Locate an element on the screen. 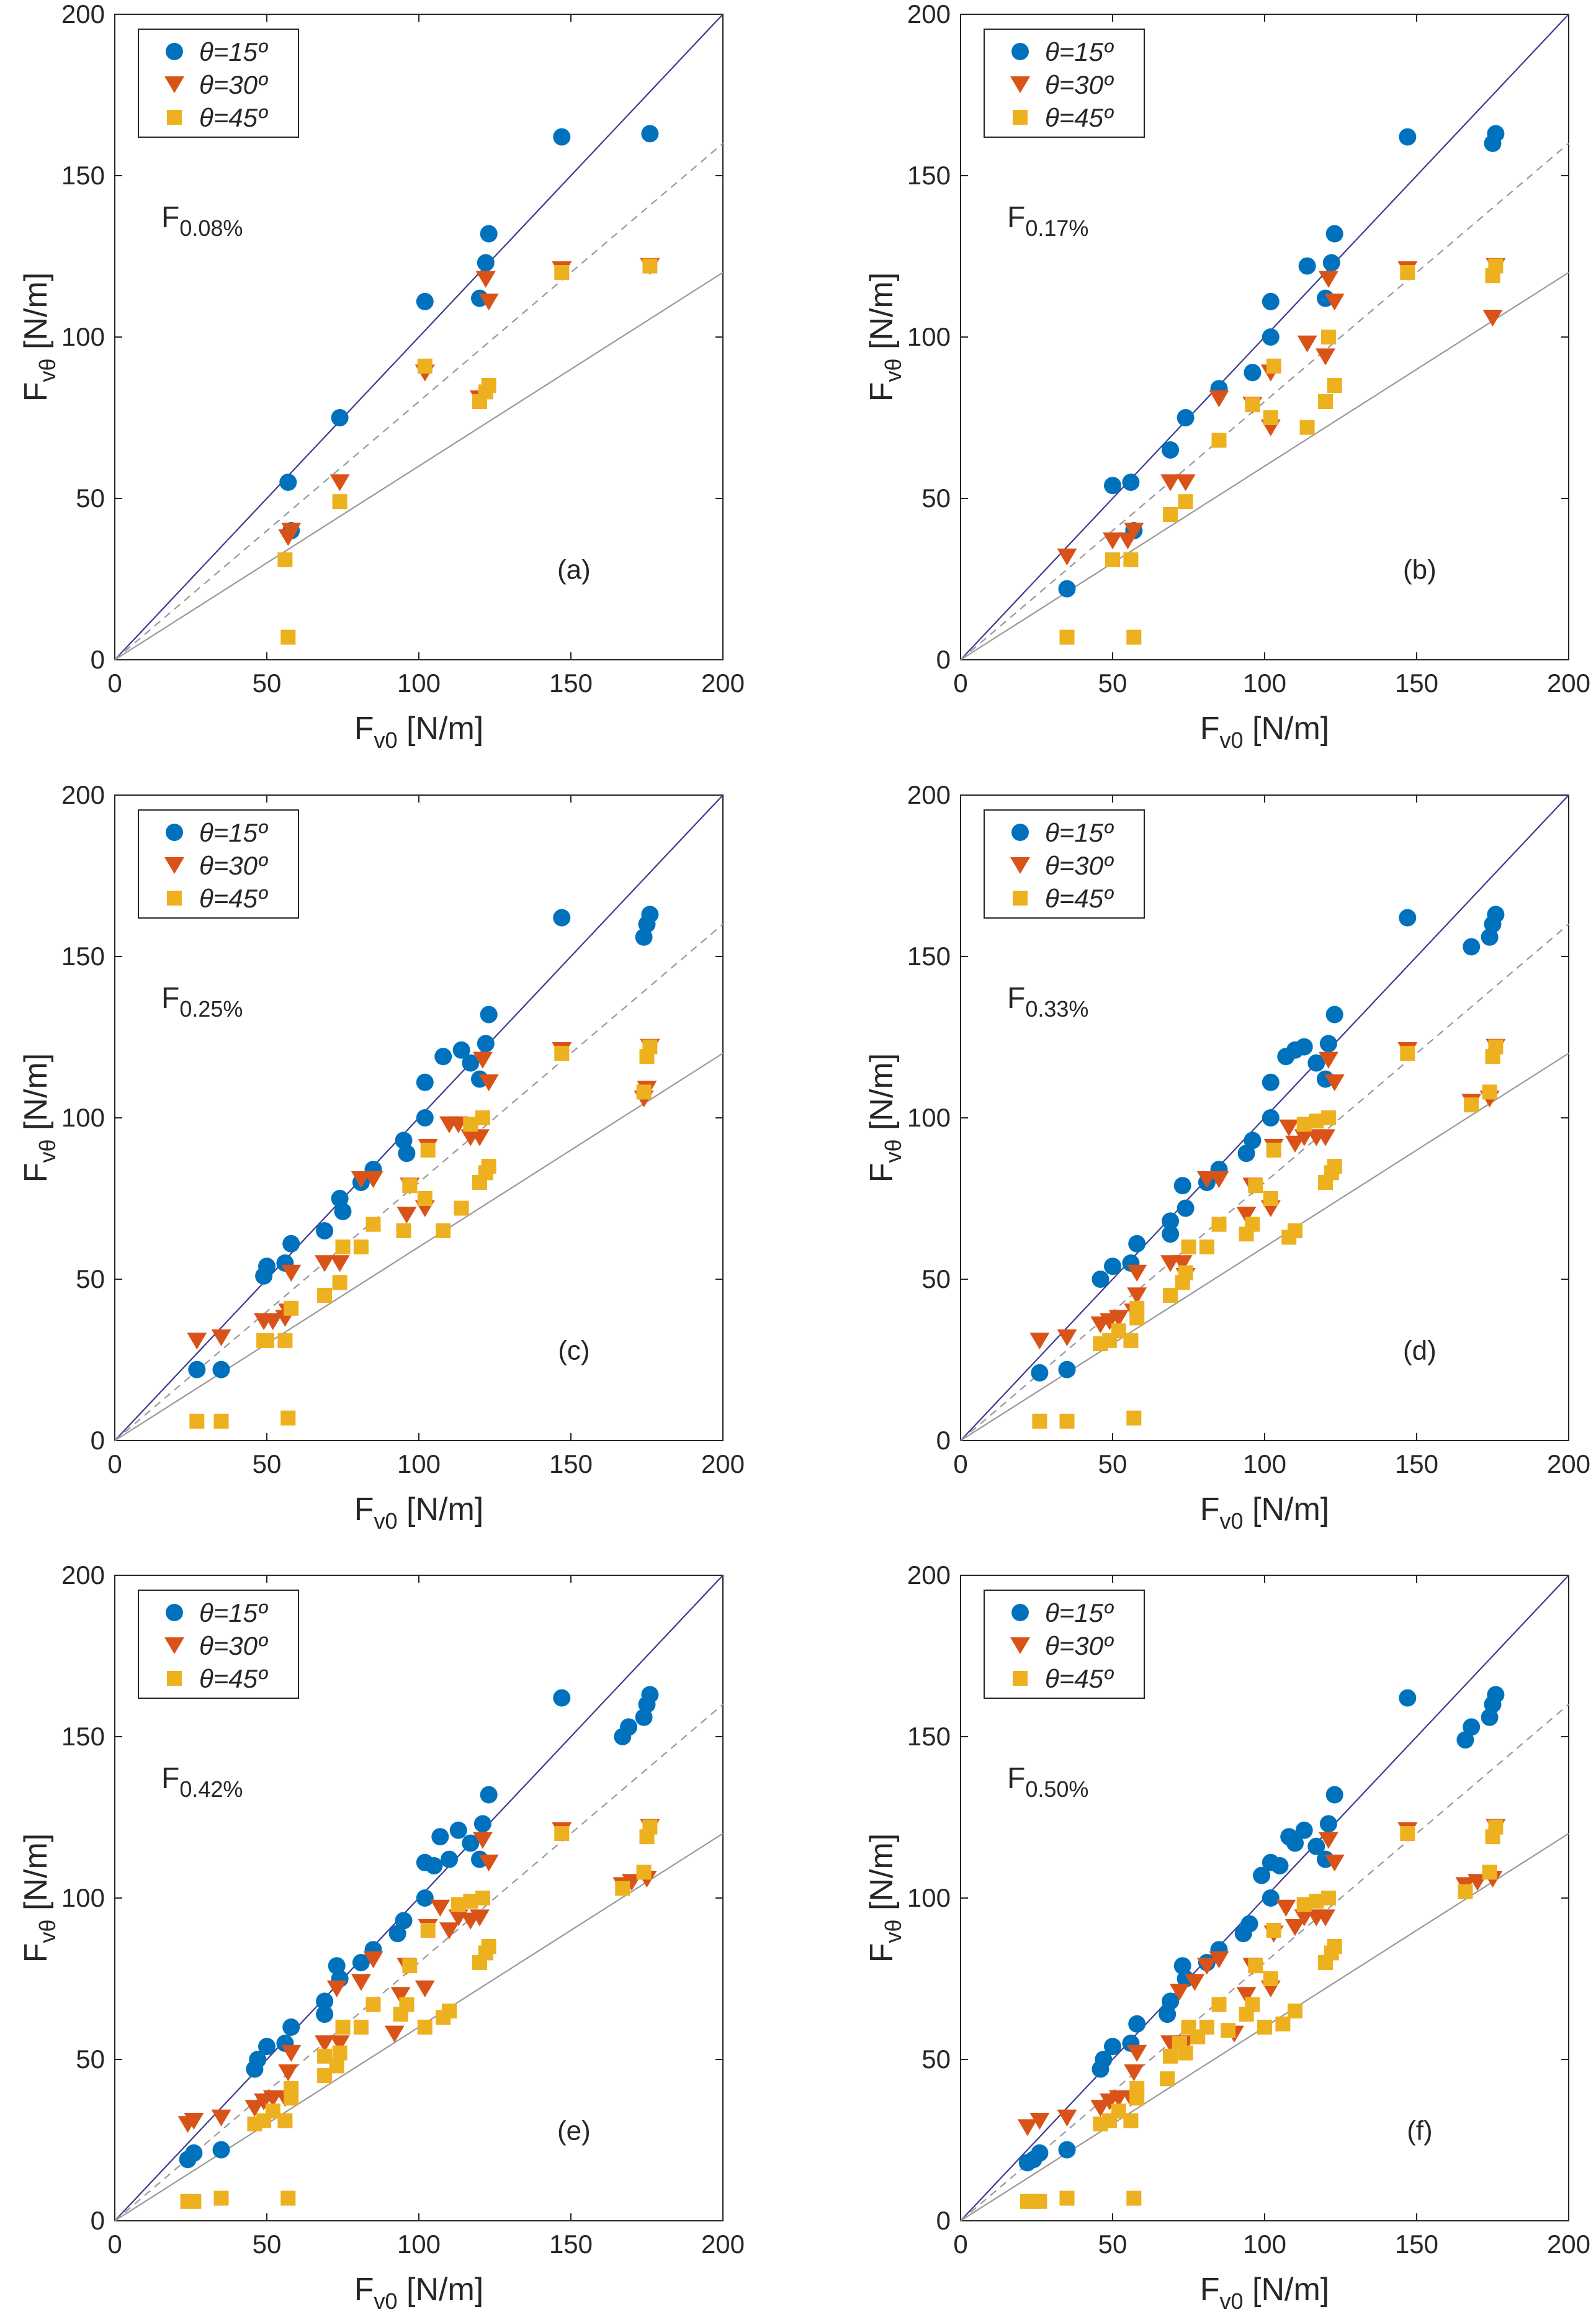 The width and height of the screenshot is (1596, 2317). y-tick-label: 0 is located at coordinates (943, 659).